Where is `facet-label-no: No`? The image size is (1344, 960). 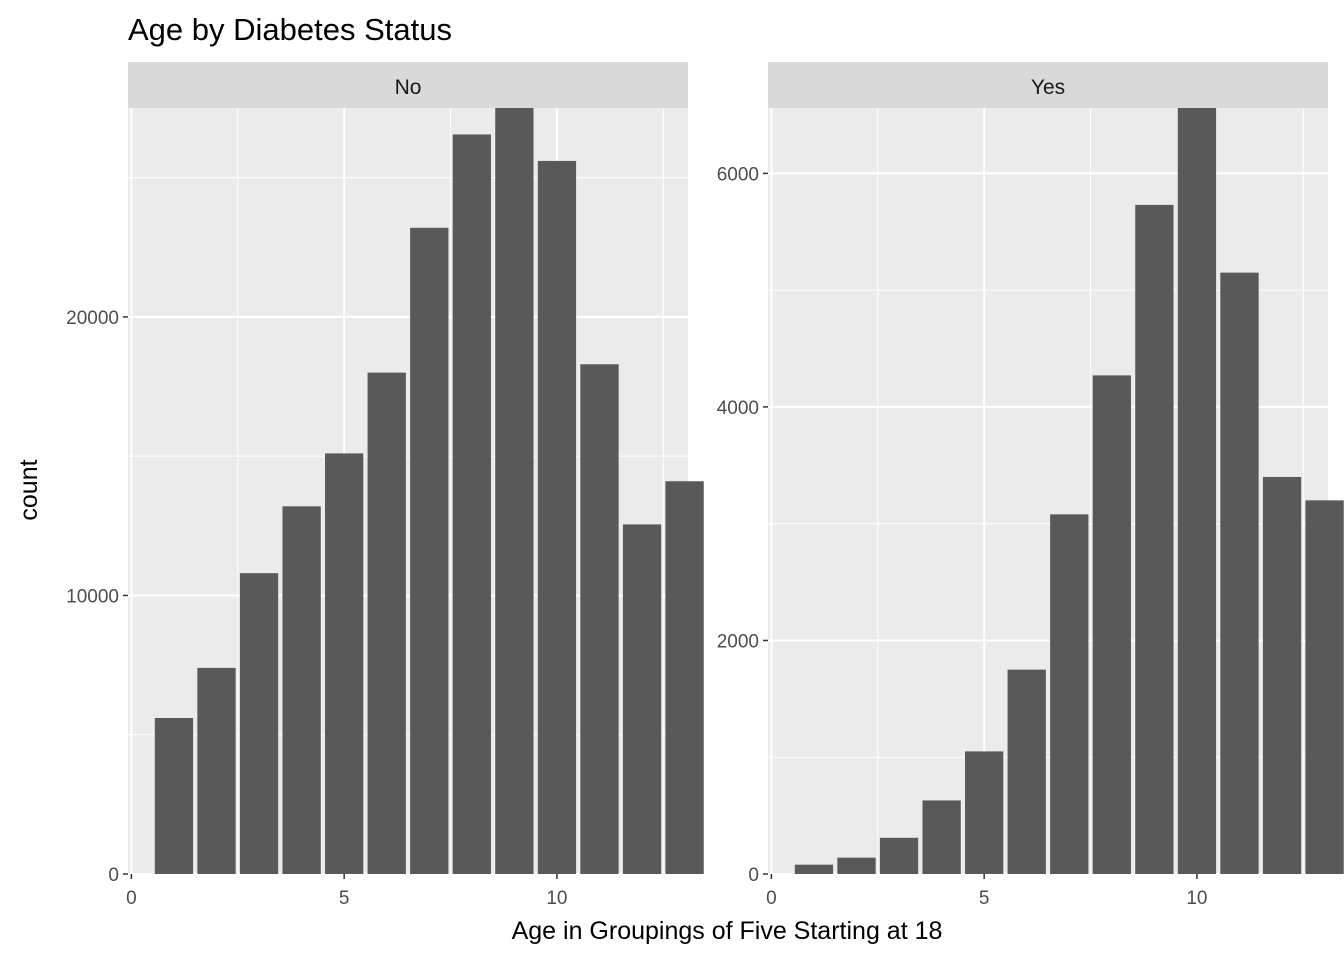
facet-label-no: No is located at coordinates (408, 87).